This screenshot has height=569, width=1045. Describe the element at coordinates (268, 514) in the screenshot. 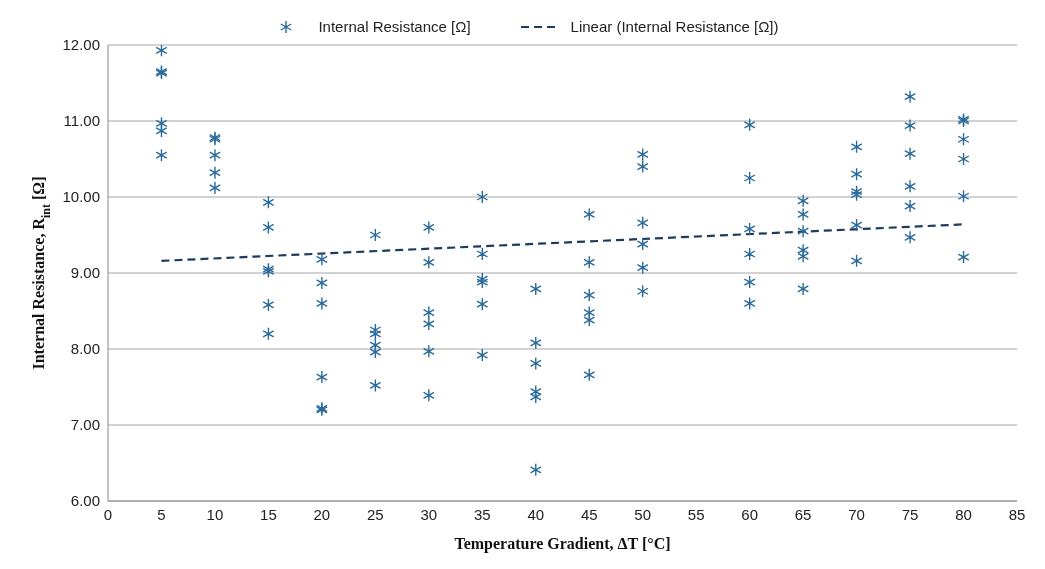

I see `x-tick-label: 15` at that location.